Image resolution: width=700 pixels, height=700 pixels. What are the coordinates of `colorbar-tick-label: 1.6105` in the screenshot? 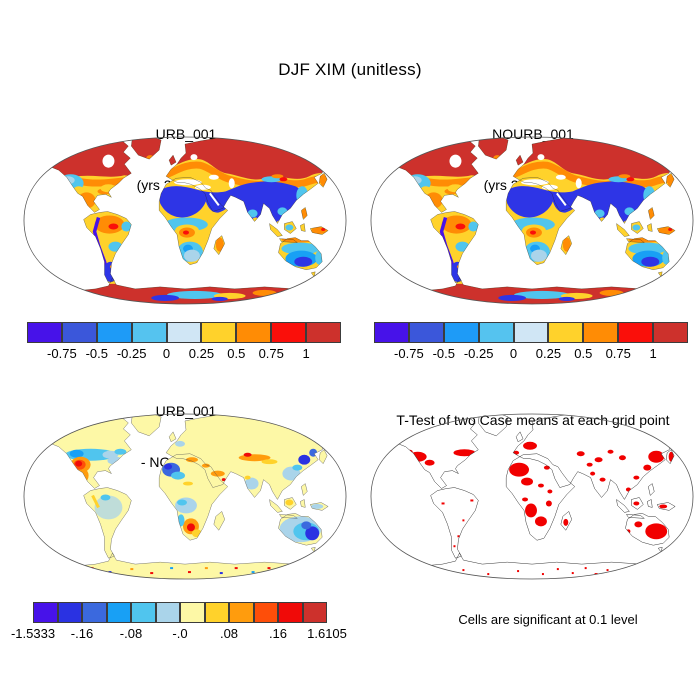 It's located at (327, 633).